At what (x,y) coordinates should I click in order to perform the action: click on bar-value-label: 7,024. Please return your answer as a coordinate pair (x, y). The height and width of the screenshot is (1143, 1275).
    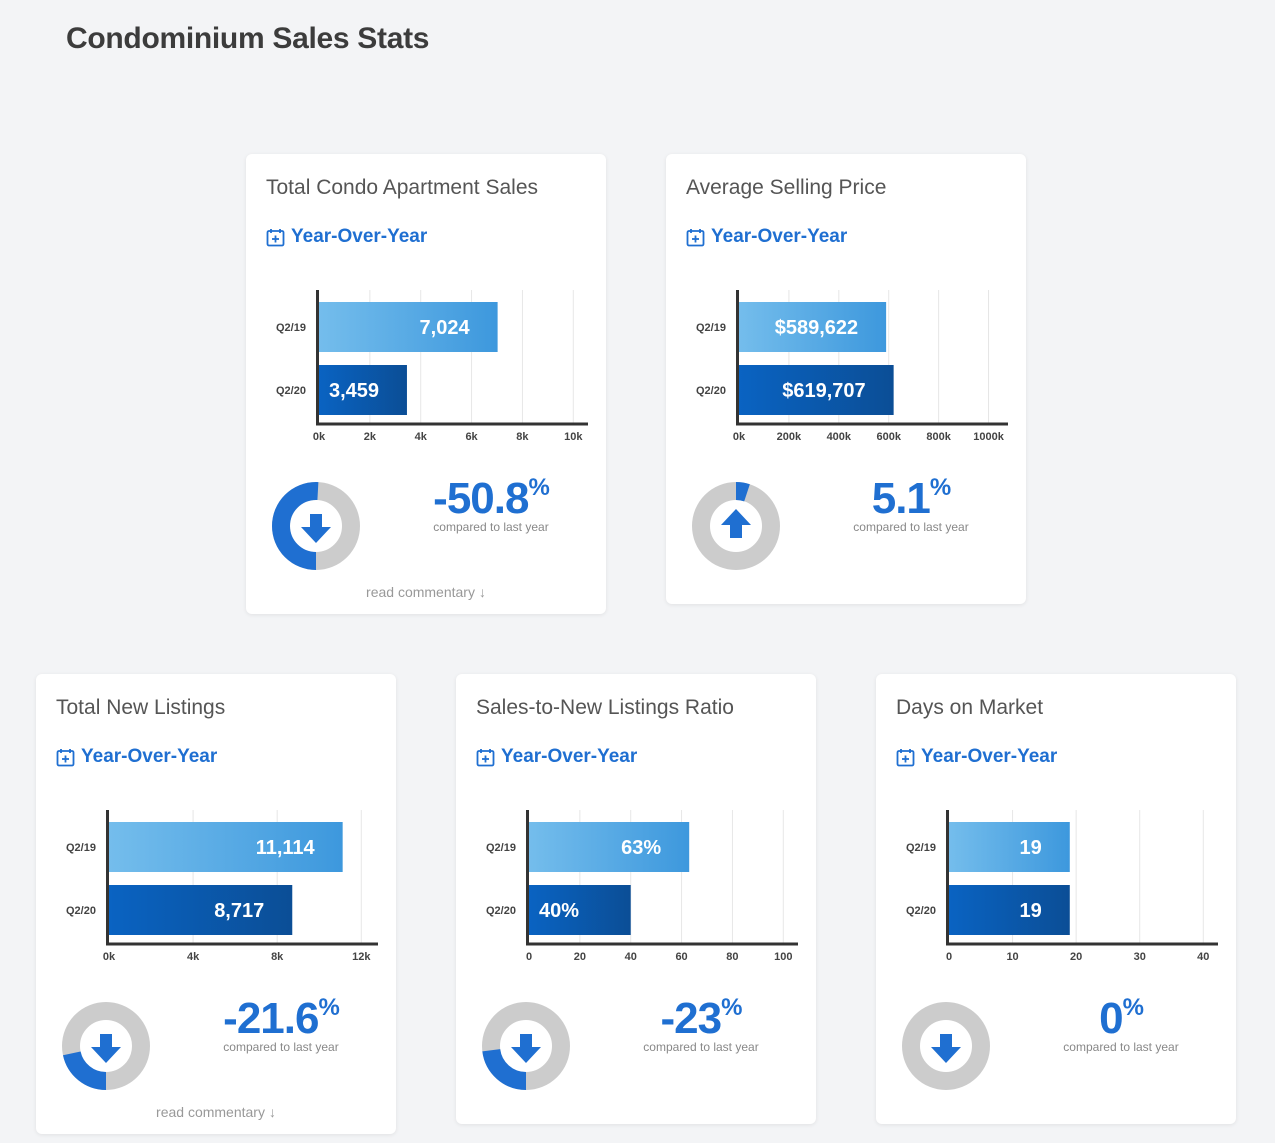
    Looking at the image, I should click on (445, 328).